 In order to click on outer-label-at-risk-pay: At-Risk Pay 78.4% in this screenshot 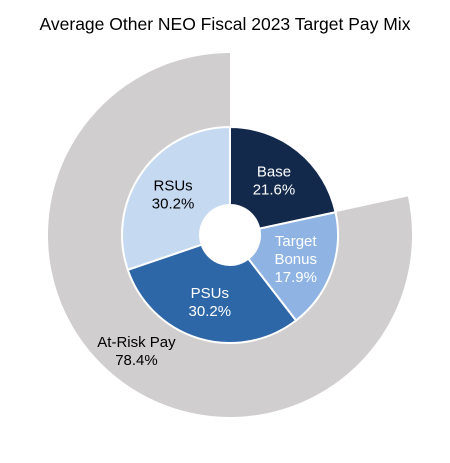, I will do `click(136, 351)`.